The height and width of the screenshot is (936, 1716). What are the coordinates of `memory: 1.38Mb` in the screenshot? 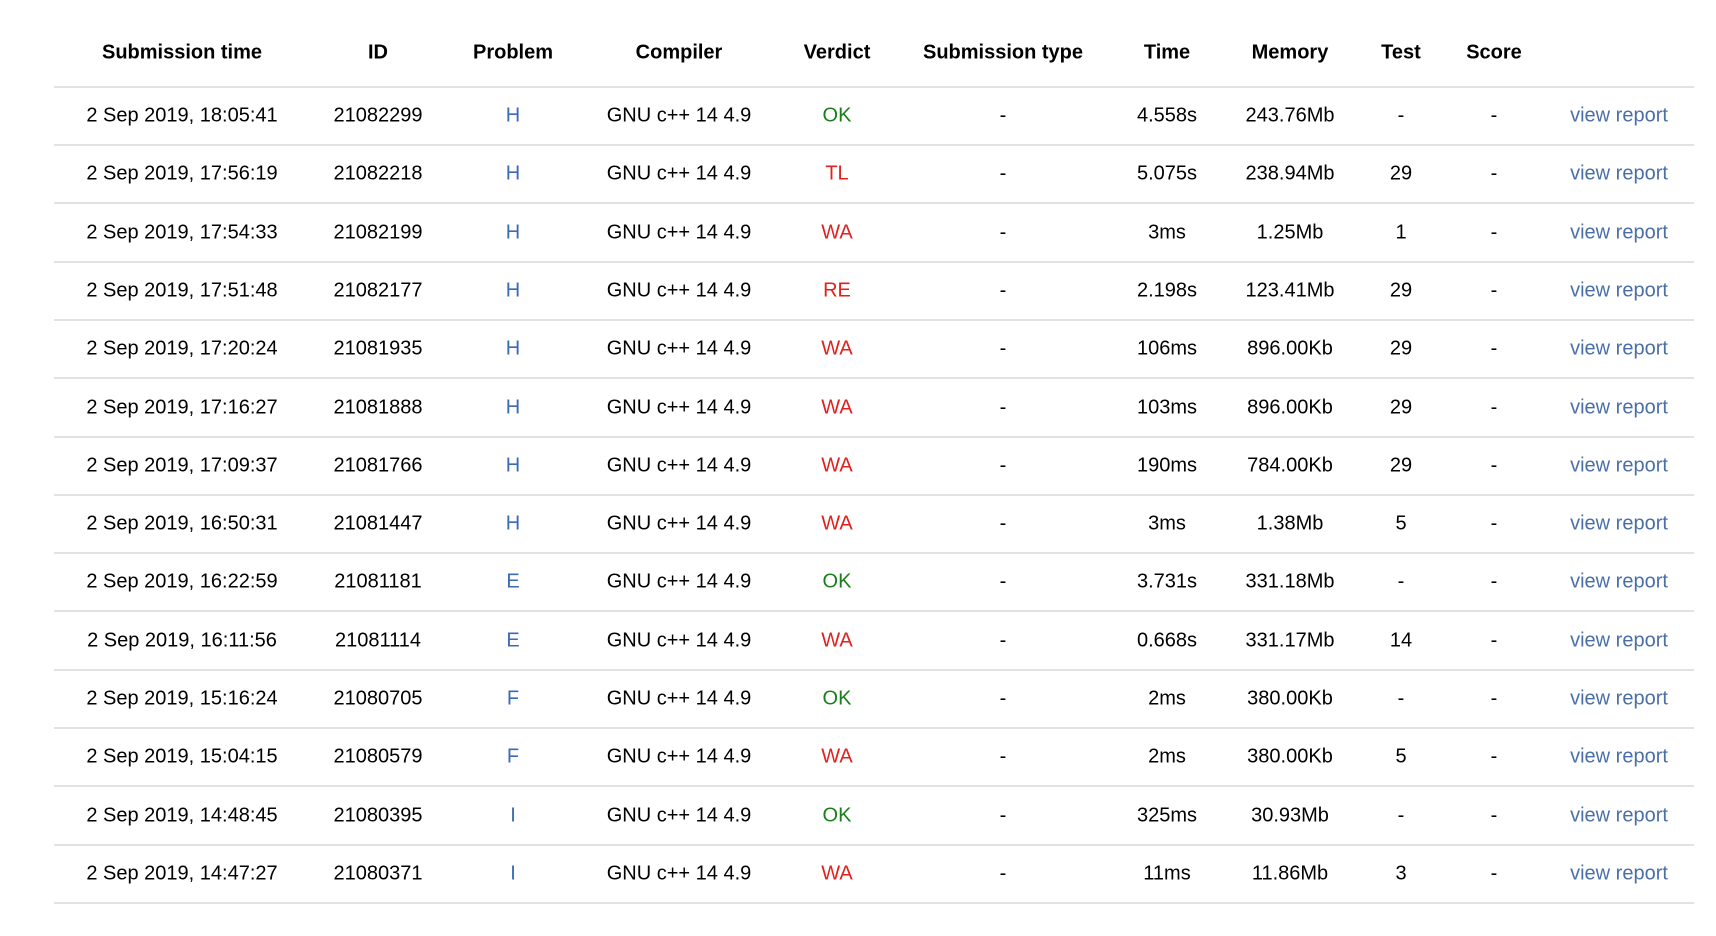 It's located at (1290, 523).